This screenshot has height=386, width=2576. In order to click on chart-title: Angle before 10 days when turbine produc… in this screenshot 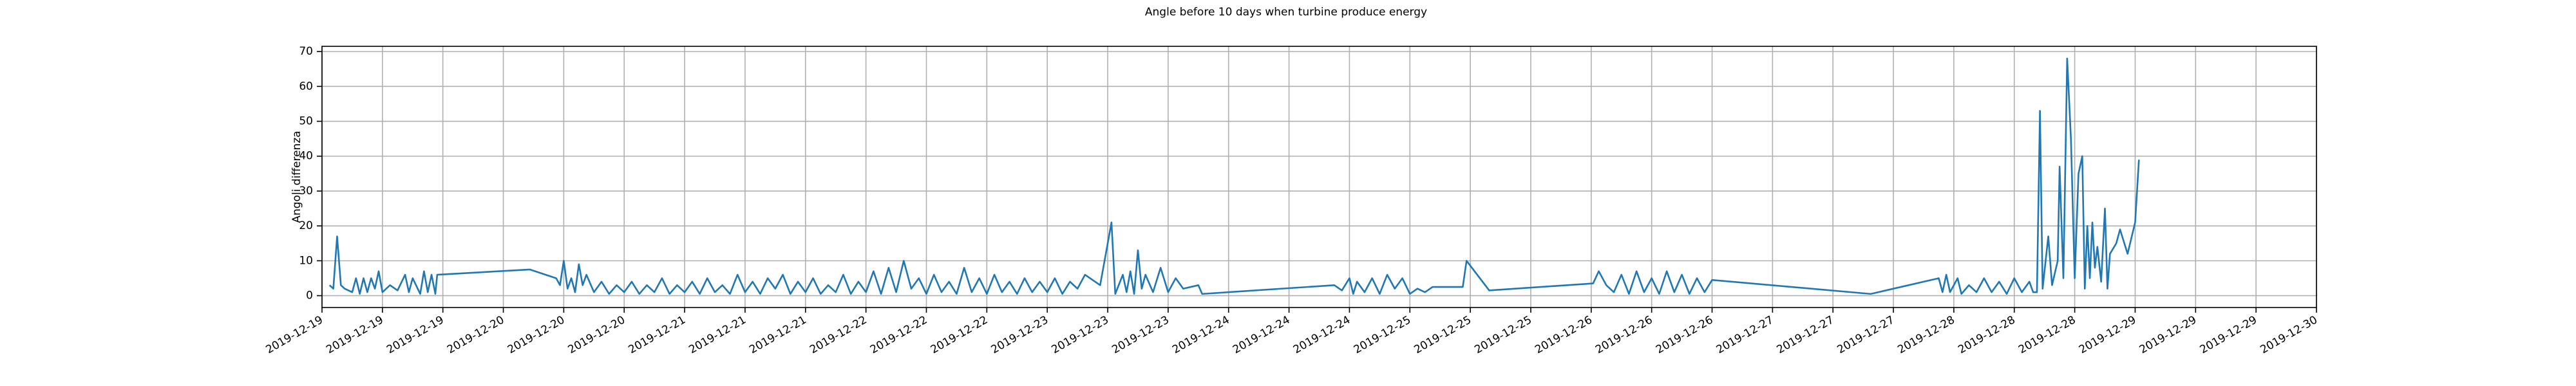, I will do `click(1286, 12)`.